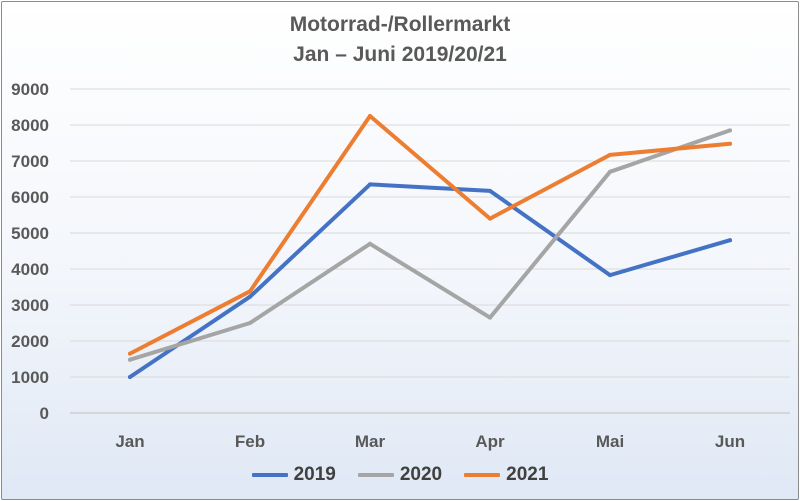 The image size is (800, 501). I want to click on legend-item-2021: 2021, so click(506, 475).